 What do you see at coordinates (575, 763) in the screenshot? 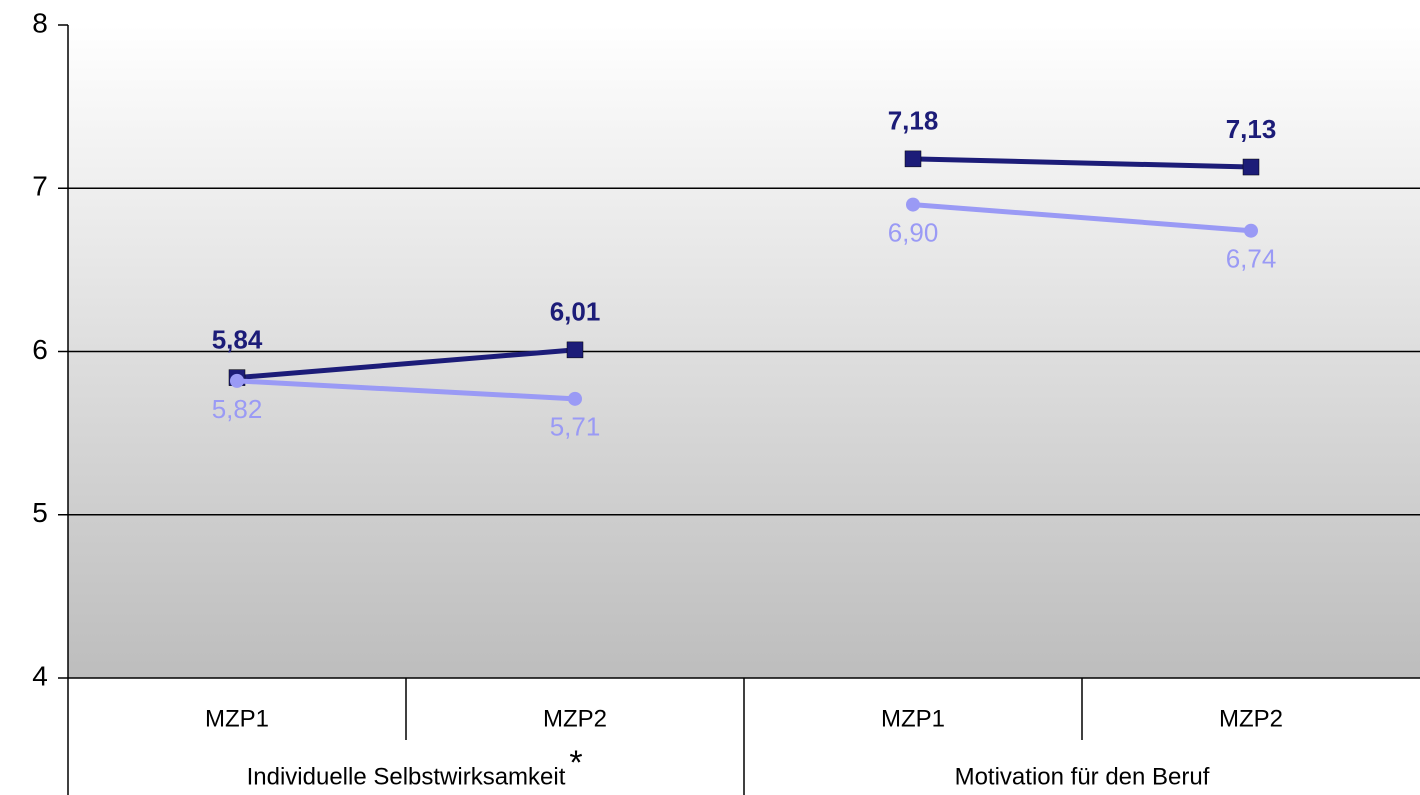
I see `annotation: *` at bounding box center [575, 763].